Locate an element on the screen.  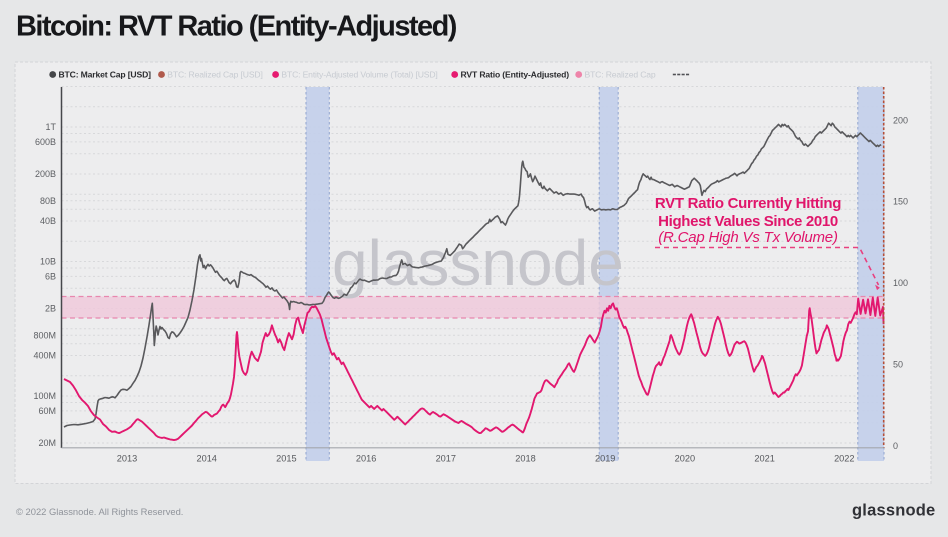
svg-text: 40B is located at coordinates (48, 221).